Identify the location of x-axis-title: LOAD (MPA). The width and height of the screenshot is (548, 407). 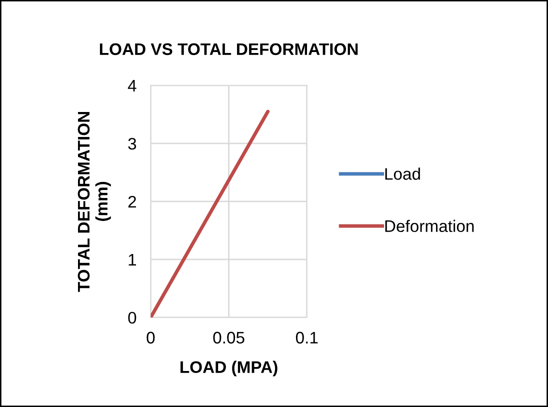
(229, 368).